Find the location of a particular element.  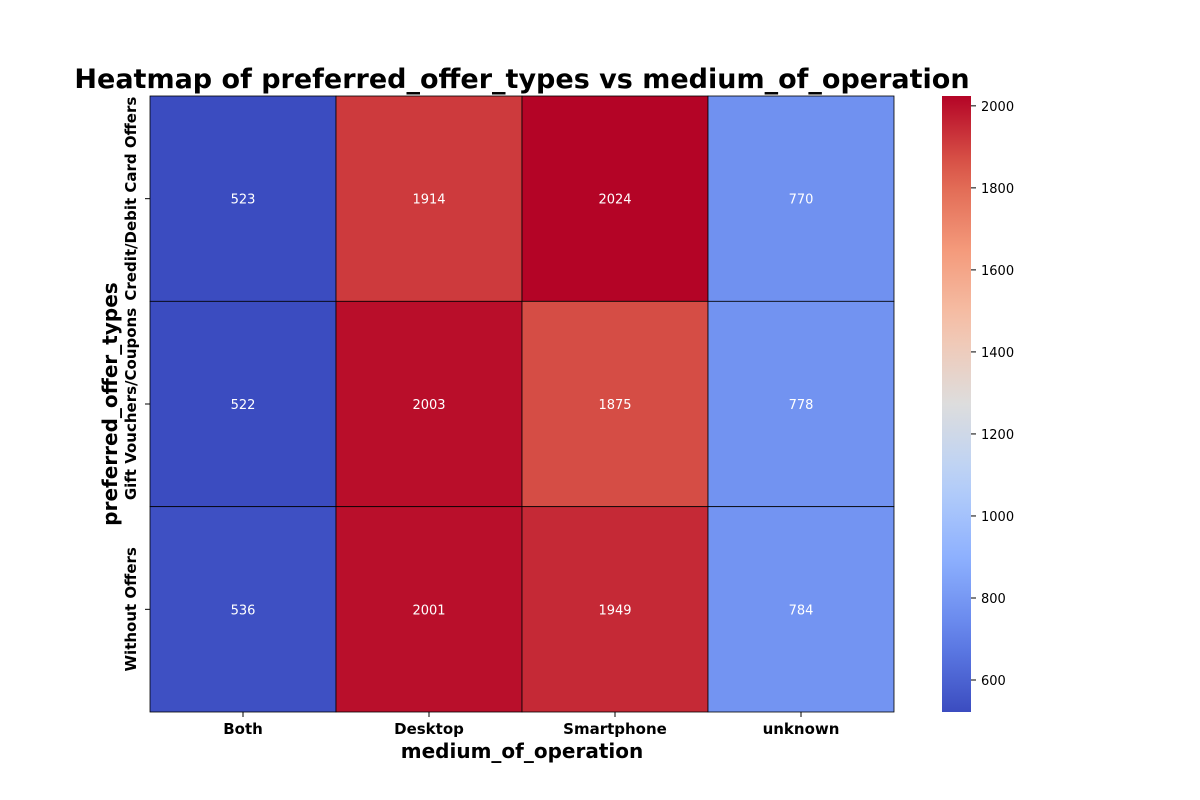

cell-value-label: 2001 is located at coordinates (428, 610).